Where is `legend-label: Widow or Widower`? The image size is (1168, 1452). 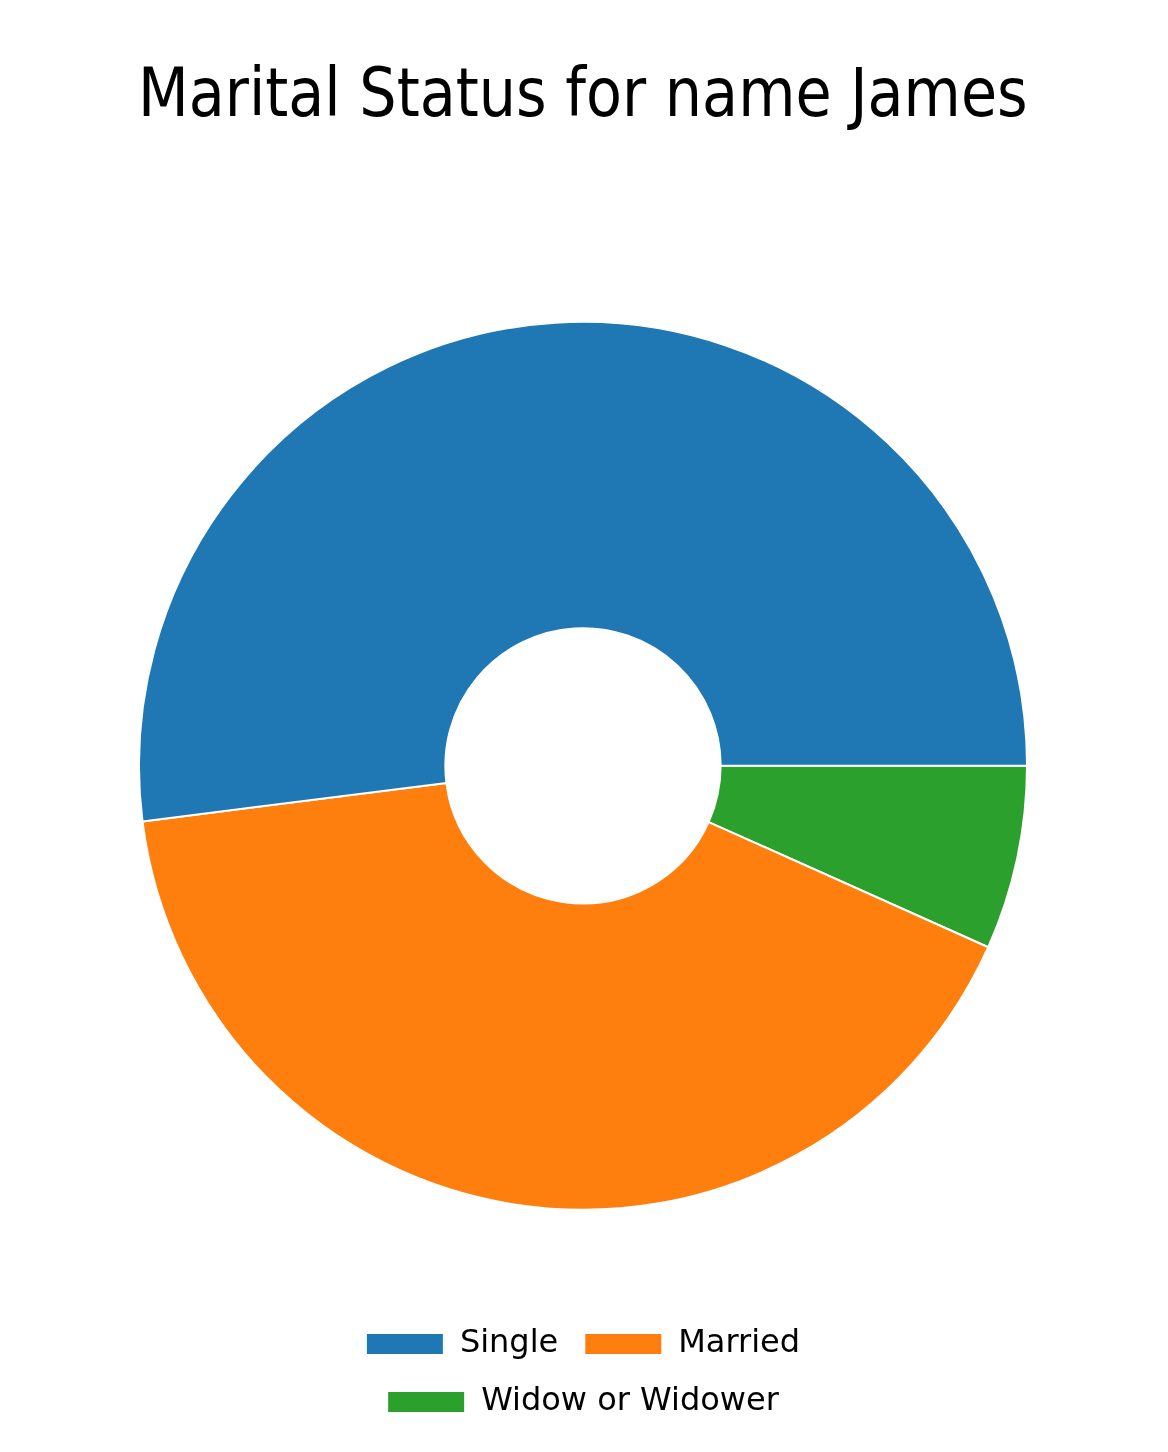 legend-label: Widow or Widower is located at coordinates (630, 1399).